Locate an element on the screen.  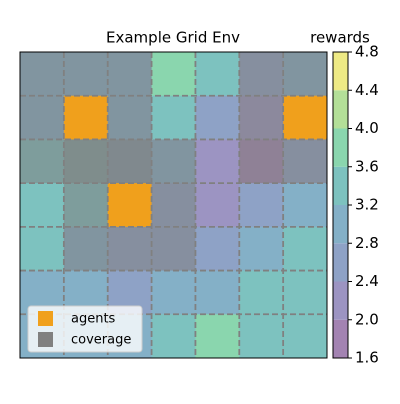
legend-label: coverage is located at coordinates (101, 340).